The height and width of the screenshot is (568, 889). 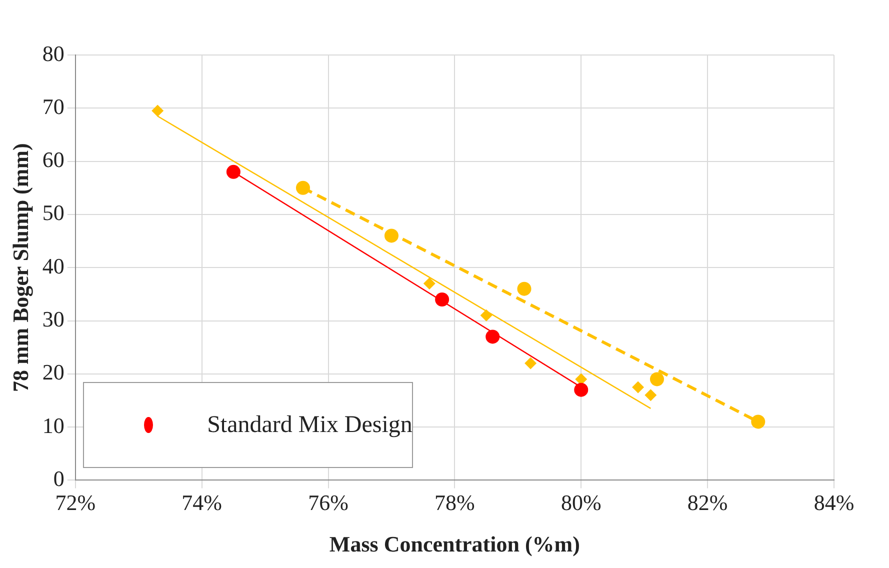 I want to click on y-tick-label: 30, so click(x=53, y=319).